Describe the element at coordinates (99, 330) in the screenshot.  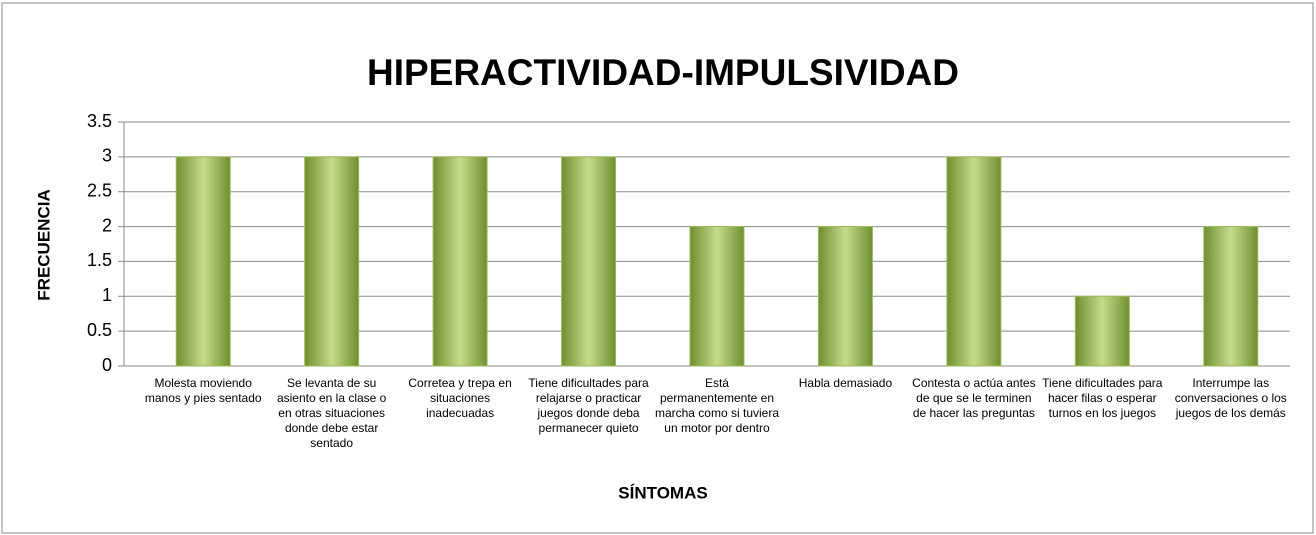
I see `y-tick-label: 0.5` at that location.